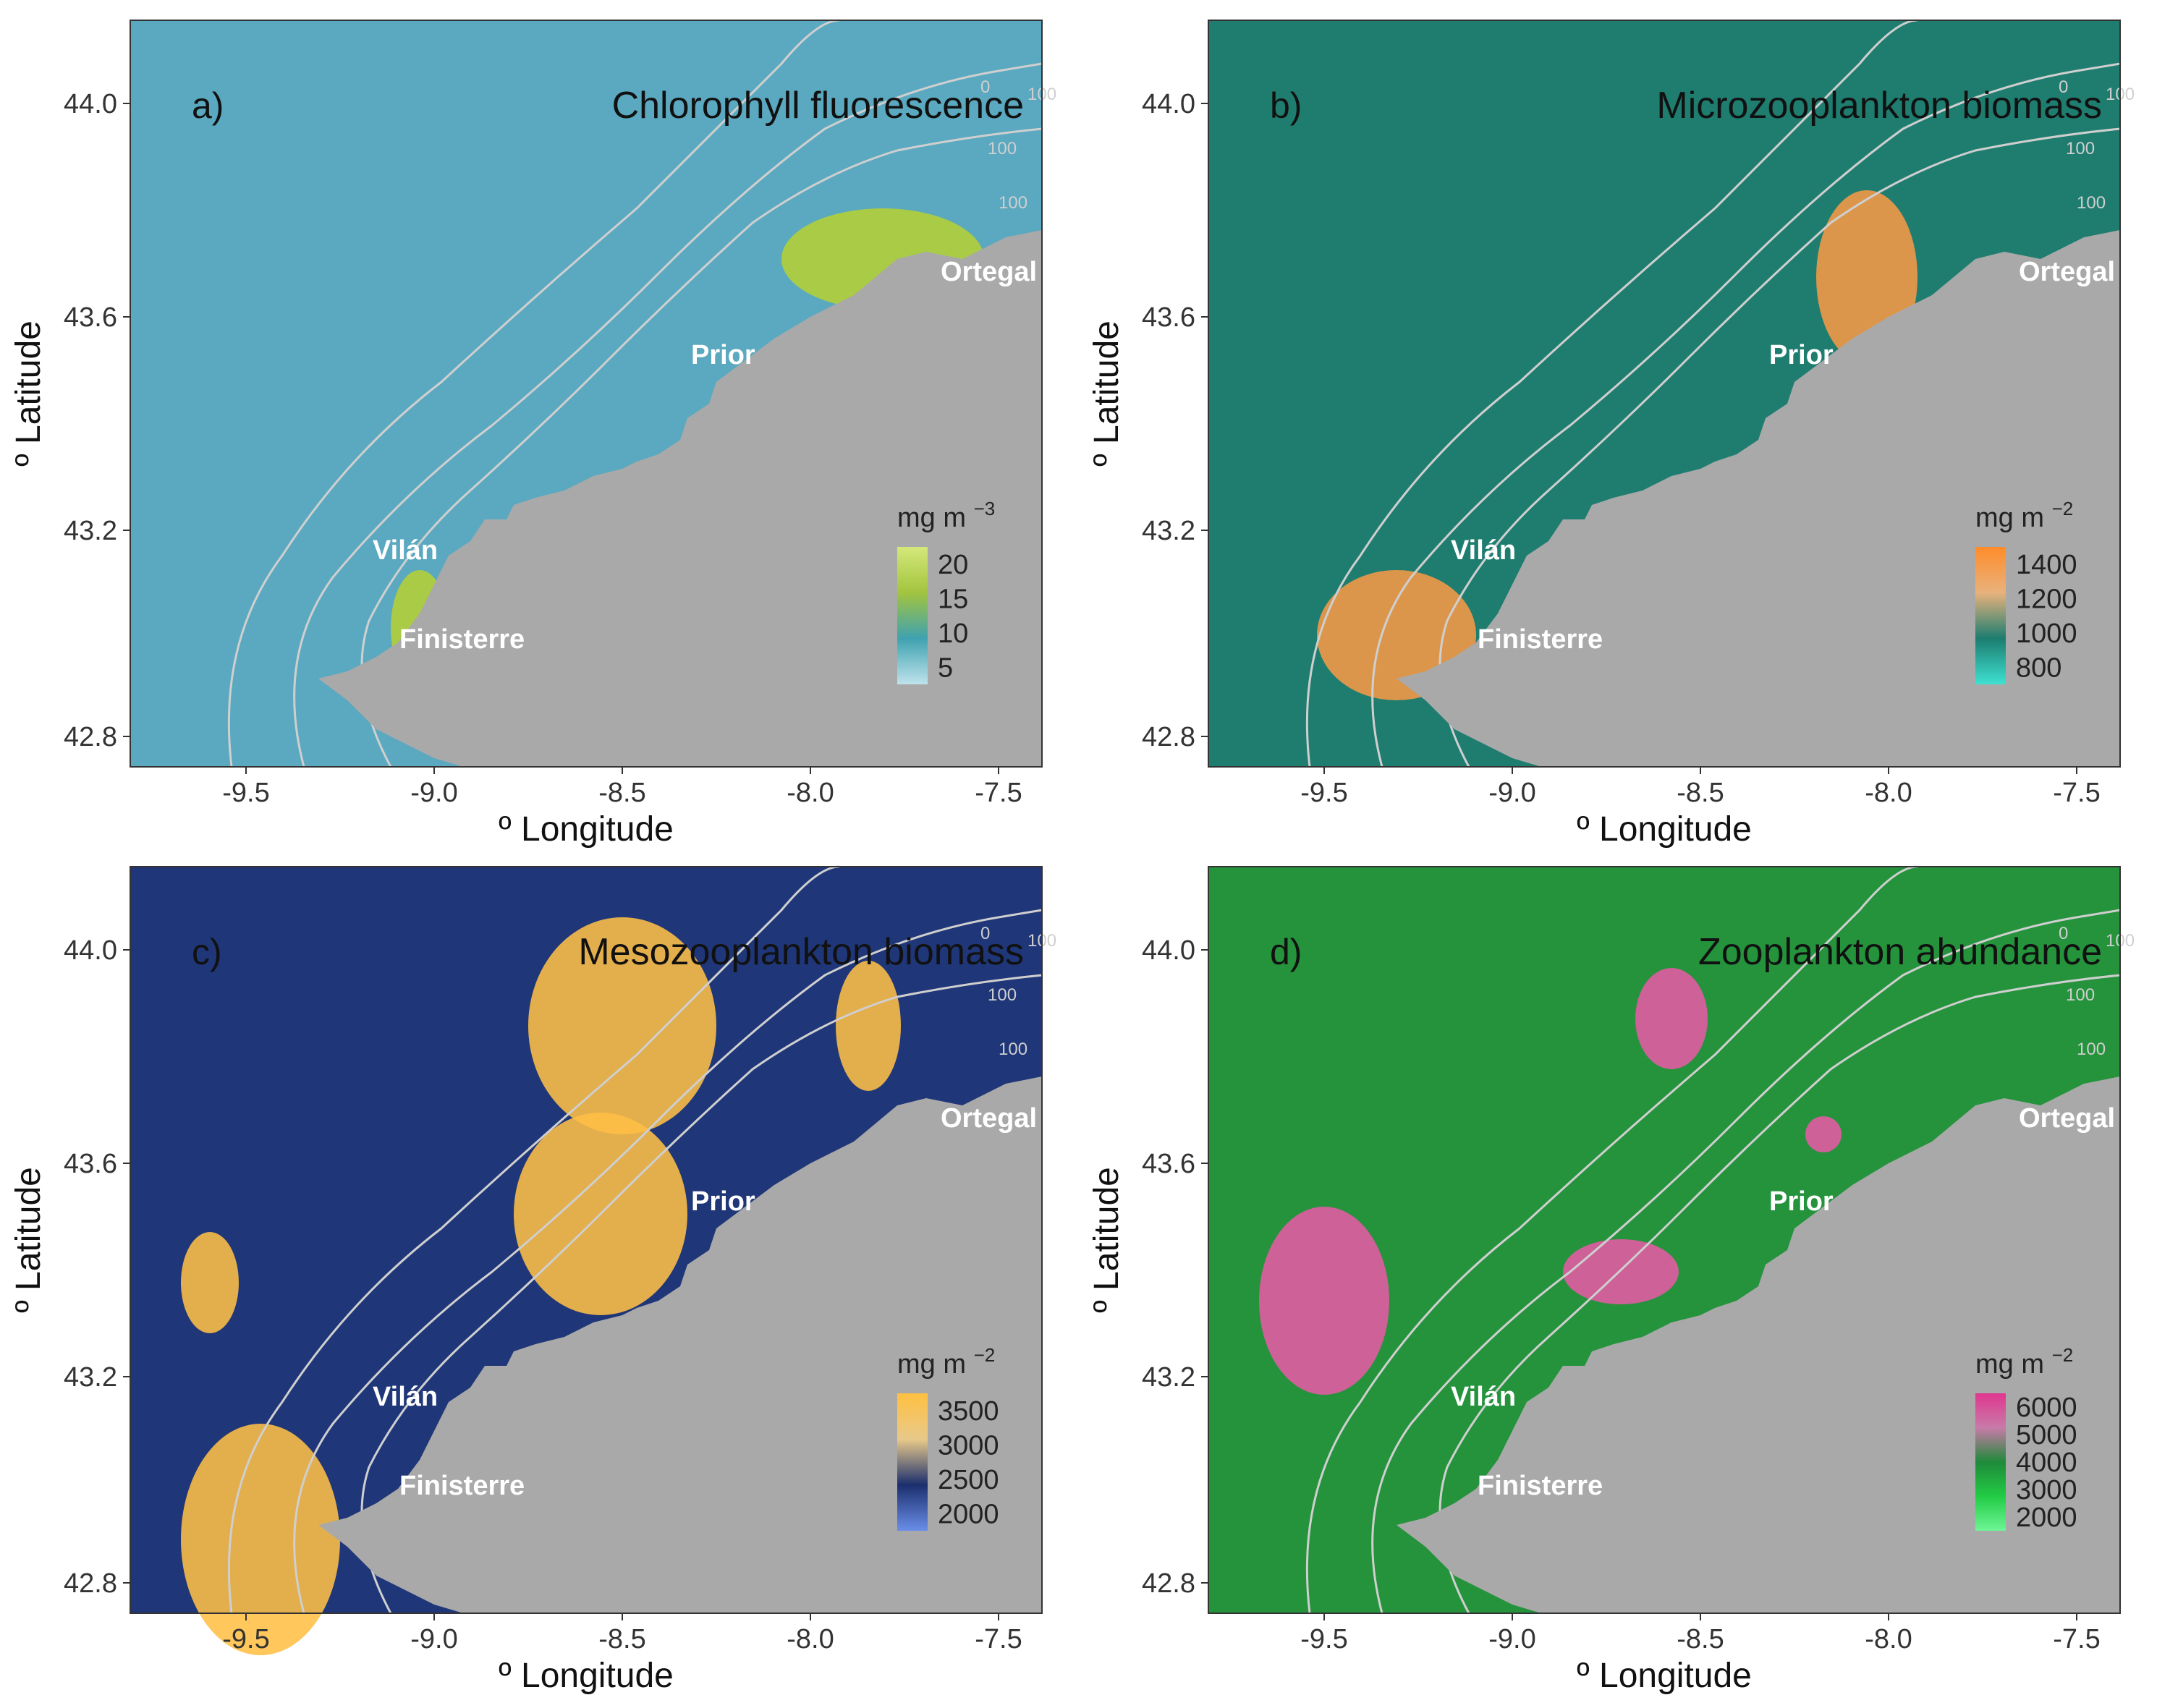 This screenshot has height=1708, width=2157. Describe the element at coordinates (985, 509) in the screenshot. I see `legend-title-exponent: −3` at that location.